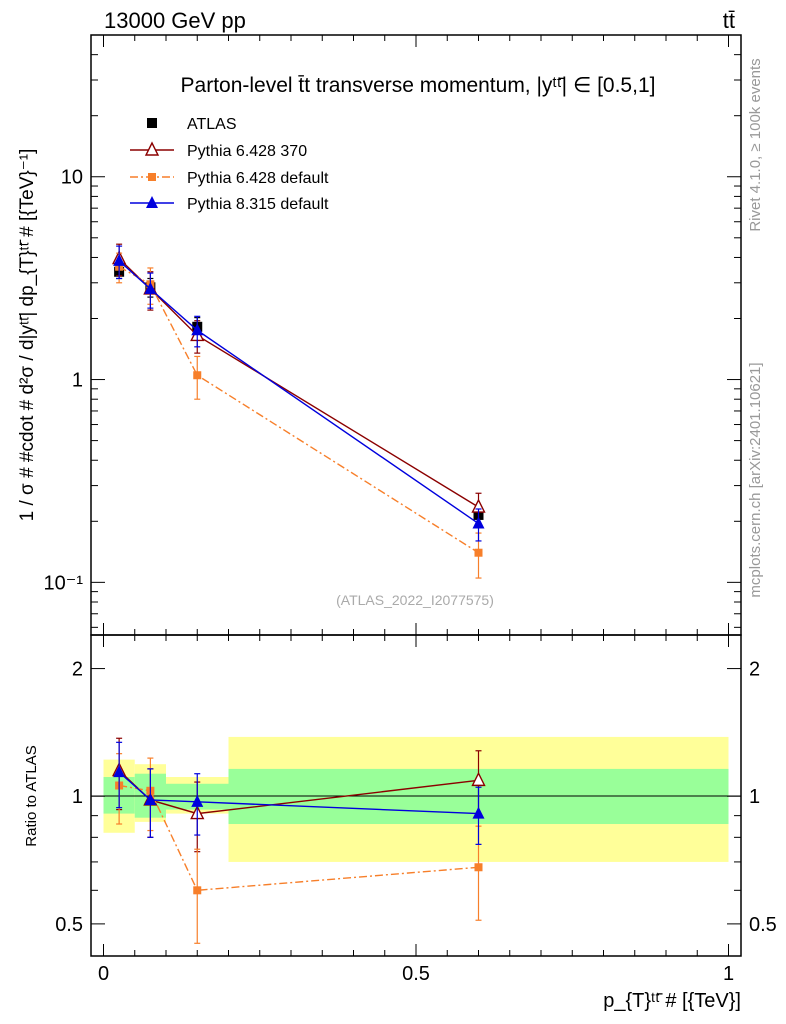 The height and width of the screenshot is (1024, 786). What do you see at coordinates (416, 974) in the screenshot?
I see `x-tick-label: 0.5` at bounding box center [416, 974].